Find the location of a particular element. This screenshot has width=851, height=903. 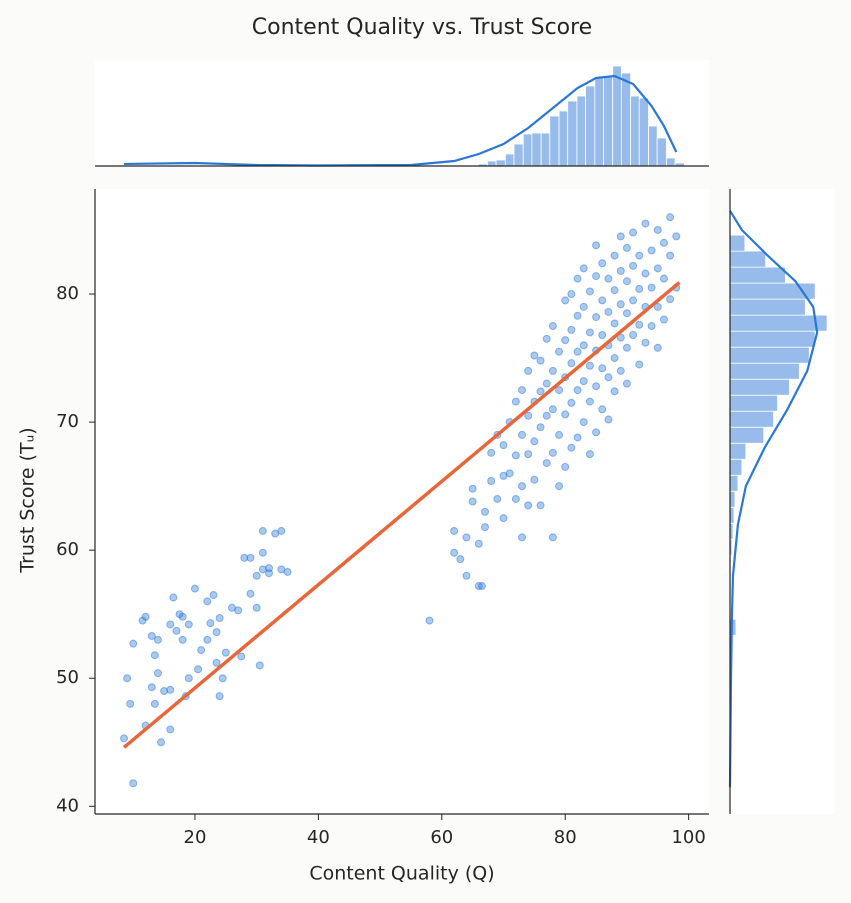

x-axis-label: Content Quality (Q) is located at coordinates (401, 874).